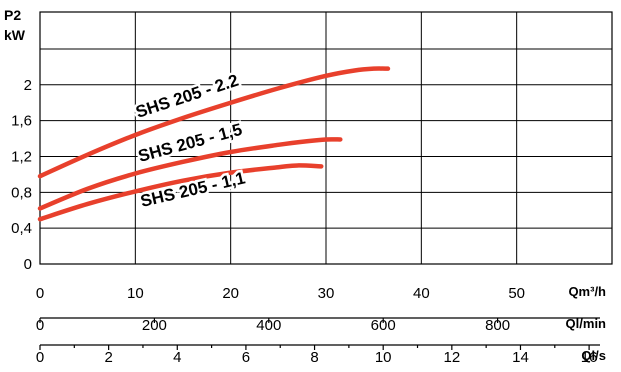  What do you see at coordinates (586, 323) in the screenshot?
I see `x-axis-unit-label: Ql/min` at bounding box center [586, 323].